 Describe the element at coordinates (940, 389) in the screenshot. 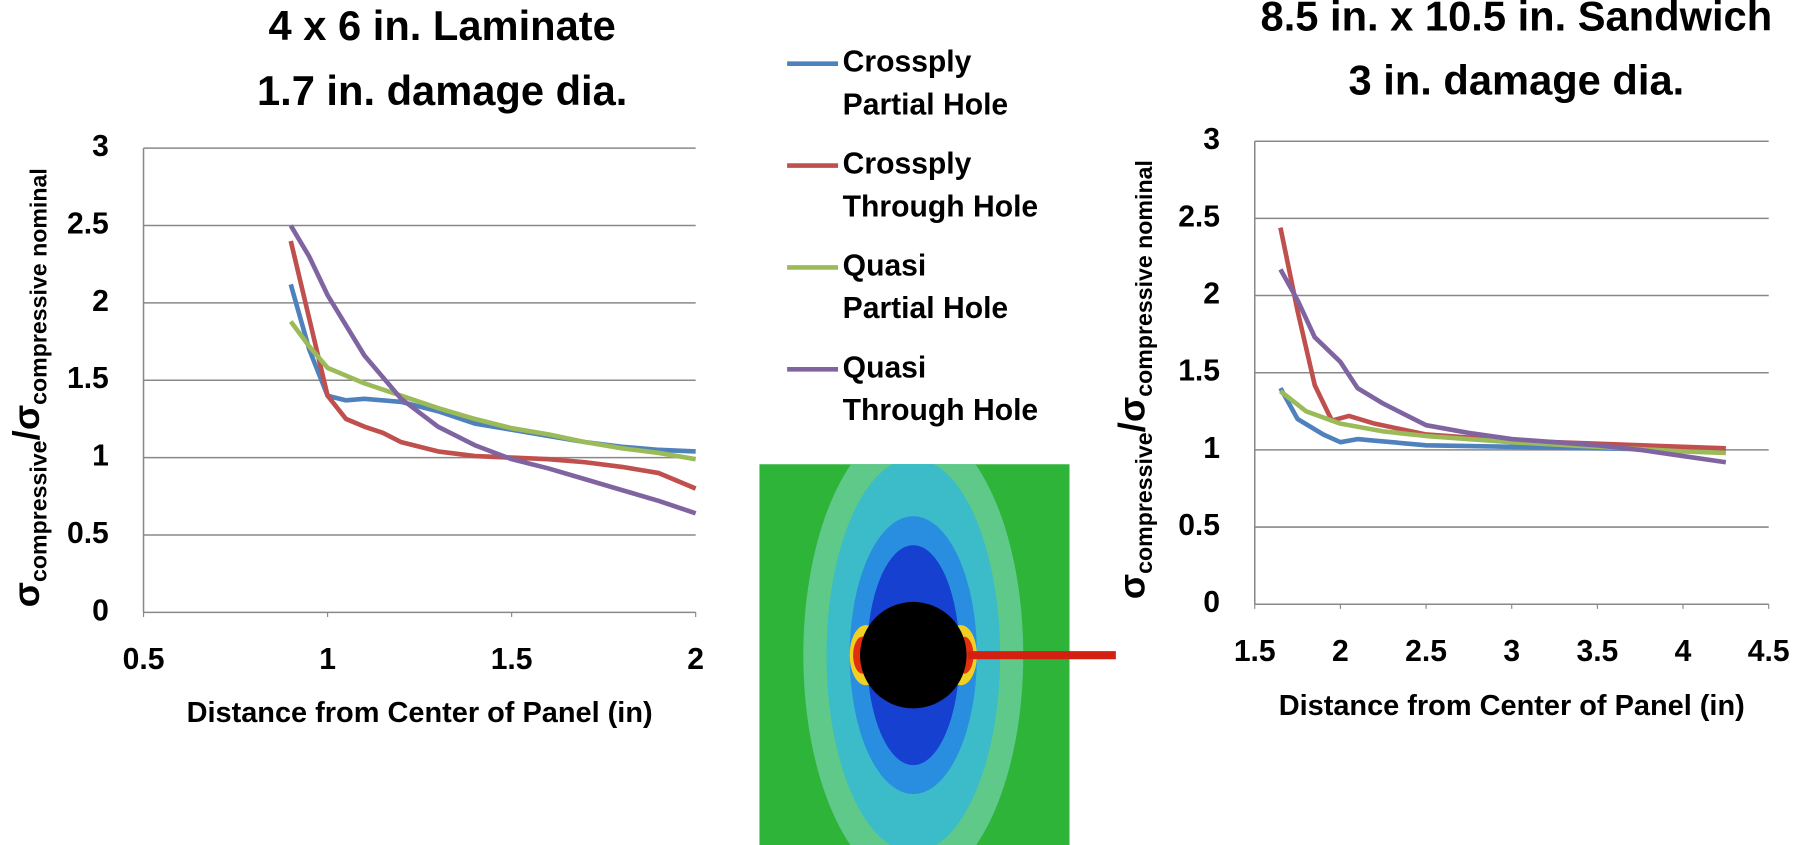

I see `legend-label: Quasi Through Hole` at that location.